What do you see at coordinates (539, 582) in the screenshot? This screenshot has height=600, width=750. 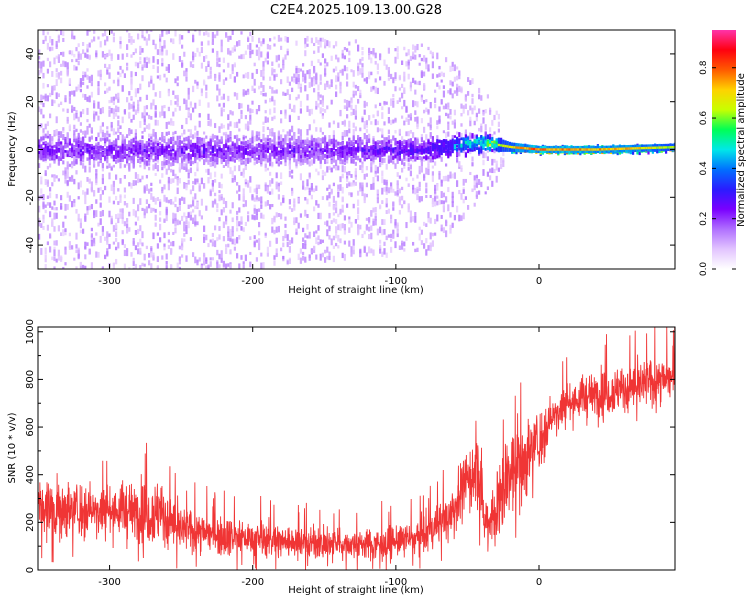 I see `snr-x-tick-label: 0` at bounding box center [539, 582].